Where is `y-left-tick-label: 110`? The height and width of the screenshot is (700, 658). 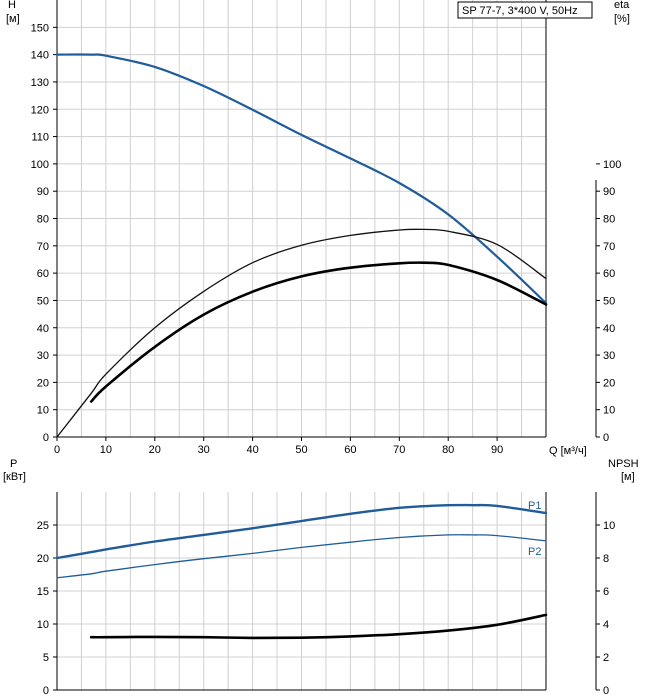 y-left-tick-label: 110 is located at coordinates (40, 138).